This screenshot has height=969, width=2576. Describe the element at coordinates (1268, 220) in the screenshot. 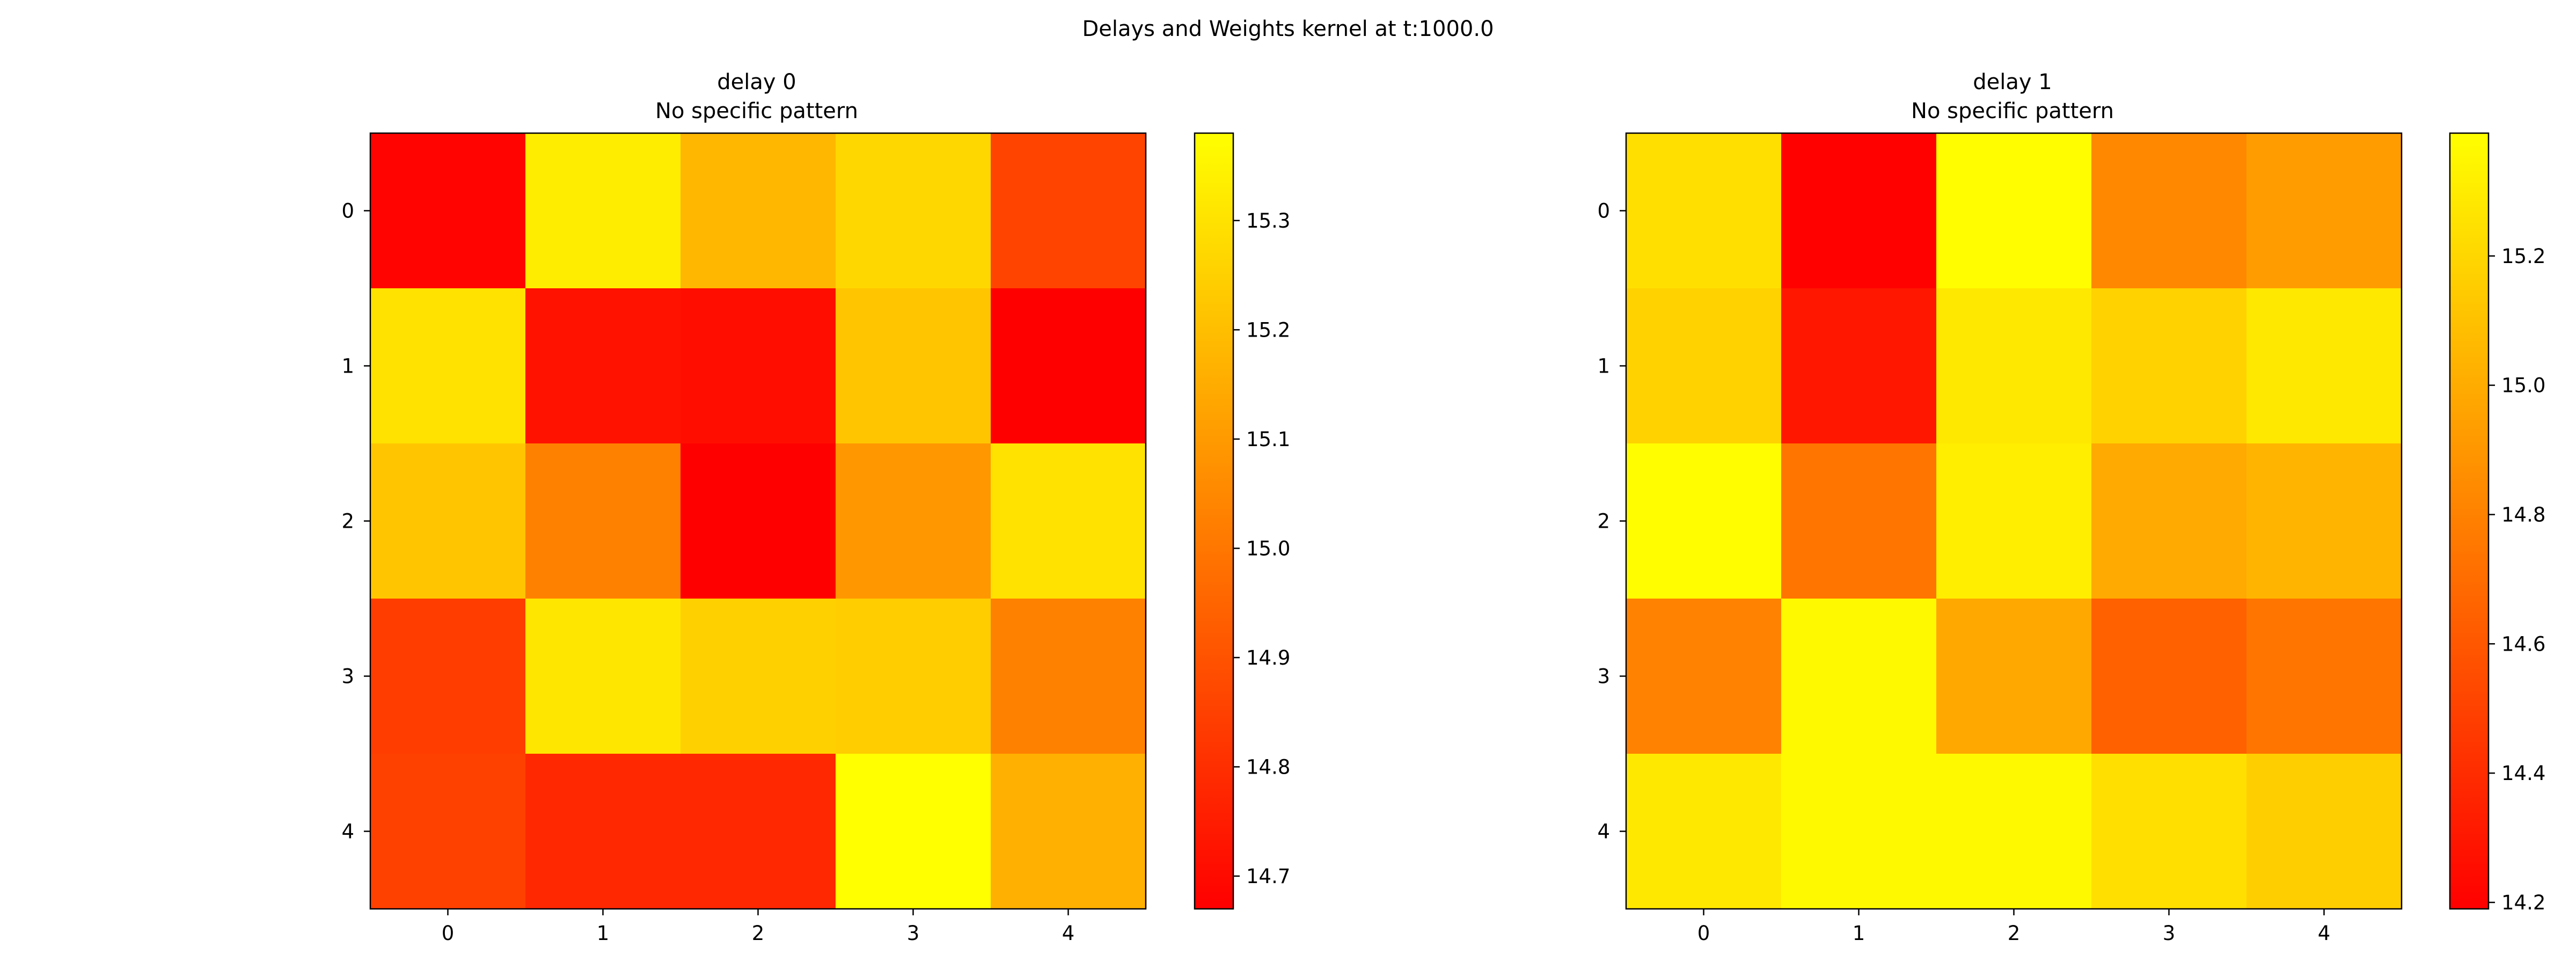

I see `colorbar-tick-label: 15.3` at that location.